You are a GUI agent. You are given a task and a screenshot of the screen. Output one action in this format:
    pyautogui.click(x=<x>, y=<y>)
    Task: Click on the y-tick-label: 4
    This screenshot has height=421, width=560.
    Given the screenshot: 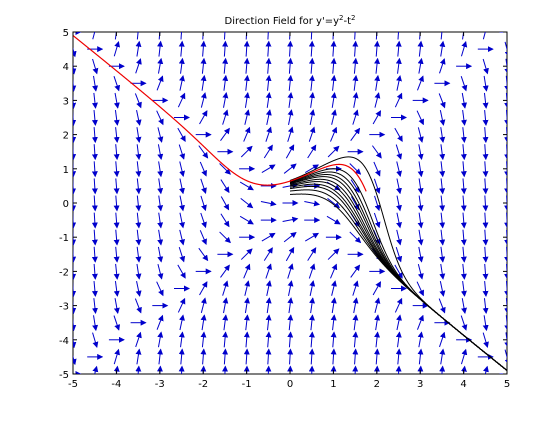 What is the action you would take?
    pyautogui.click(x=66, y=67)
    